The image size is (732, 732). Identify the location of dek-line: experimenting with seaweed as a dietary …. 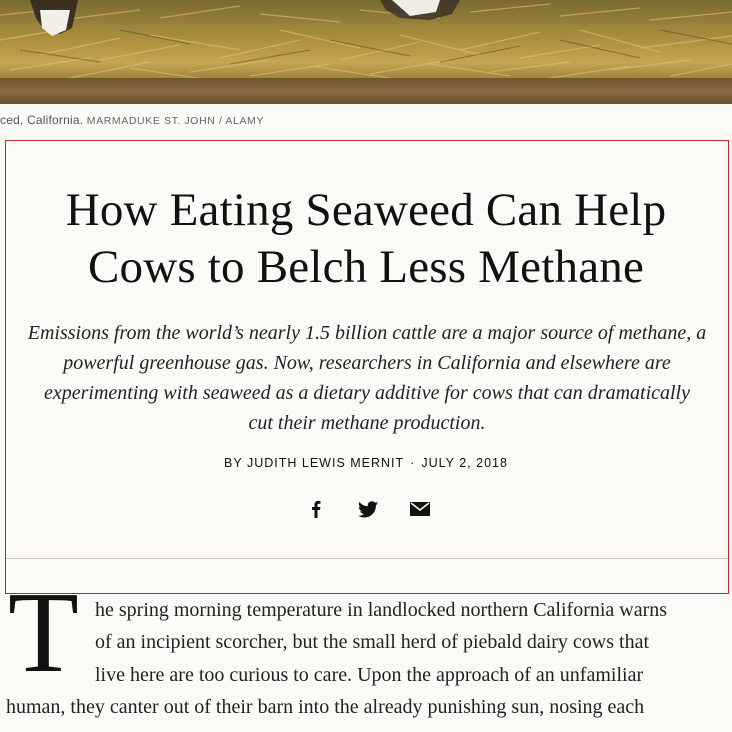
(366, 393).